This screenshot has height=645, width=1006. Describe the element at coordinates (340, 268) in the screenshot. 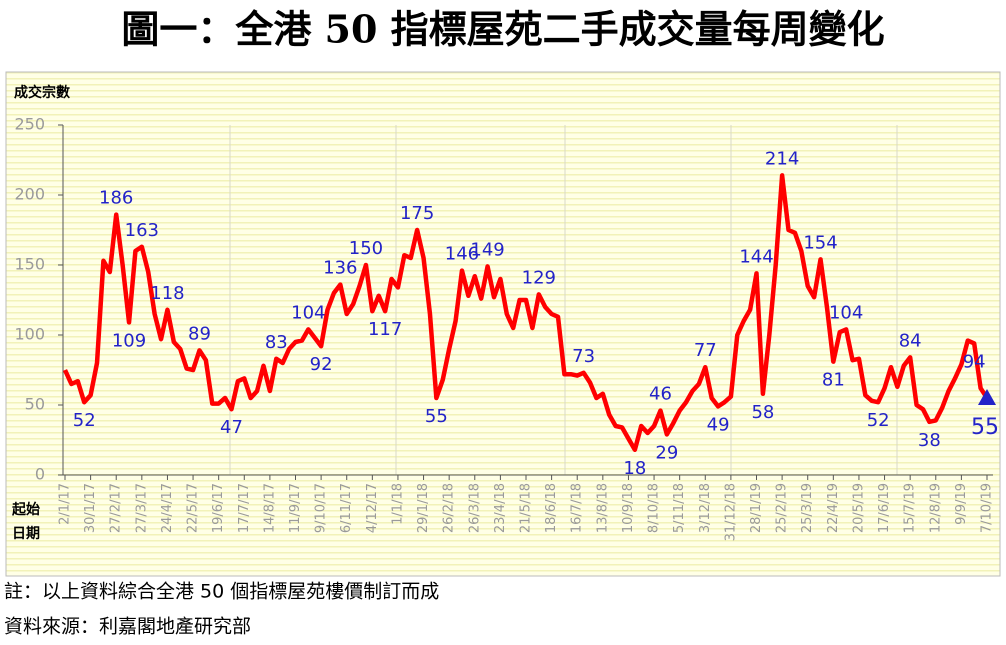

I see `data-label: 136` at that location.